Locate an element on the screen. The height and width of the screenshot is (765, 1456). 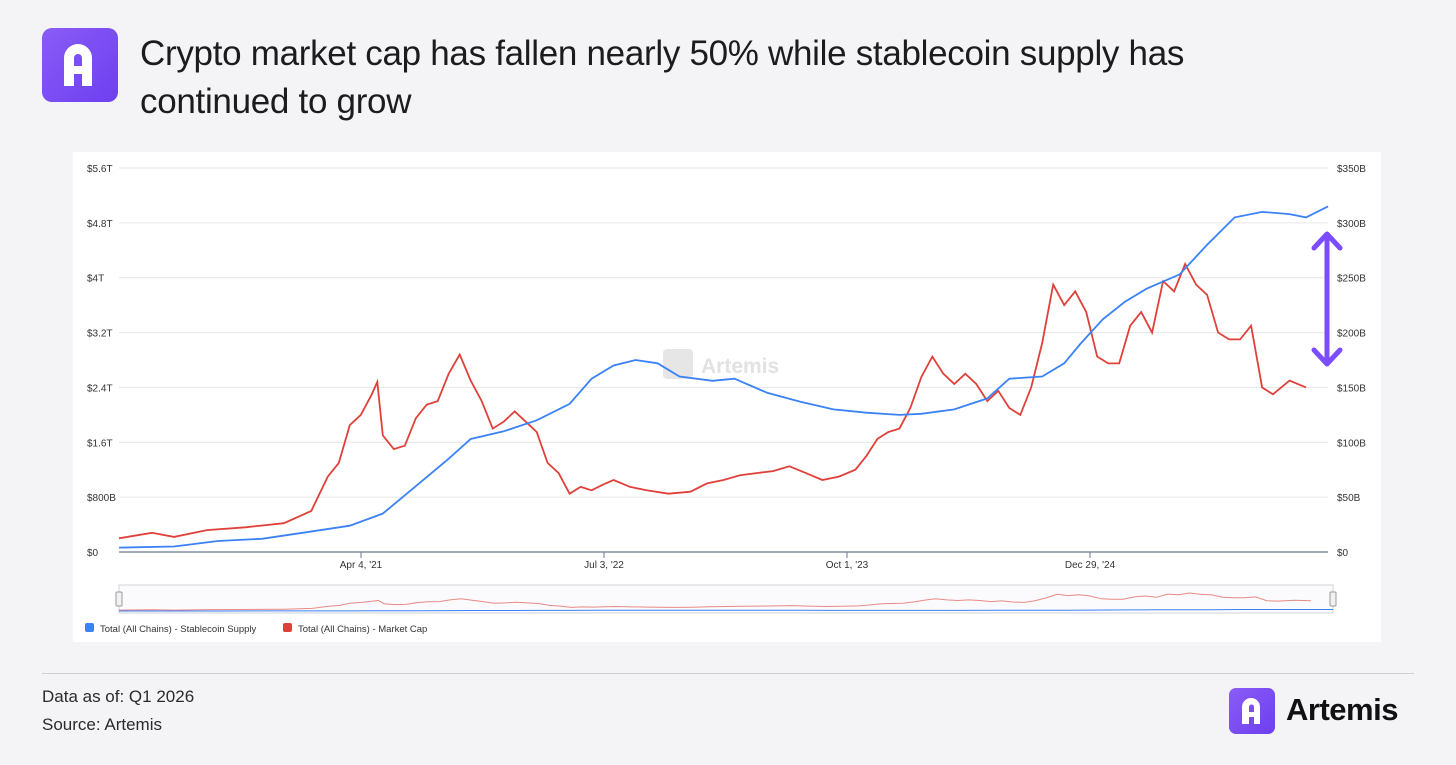
brand-name: Artemis is located at coordinates (1342, 709).